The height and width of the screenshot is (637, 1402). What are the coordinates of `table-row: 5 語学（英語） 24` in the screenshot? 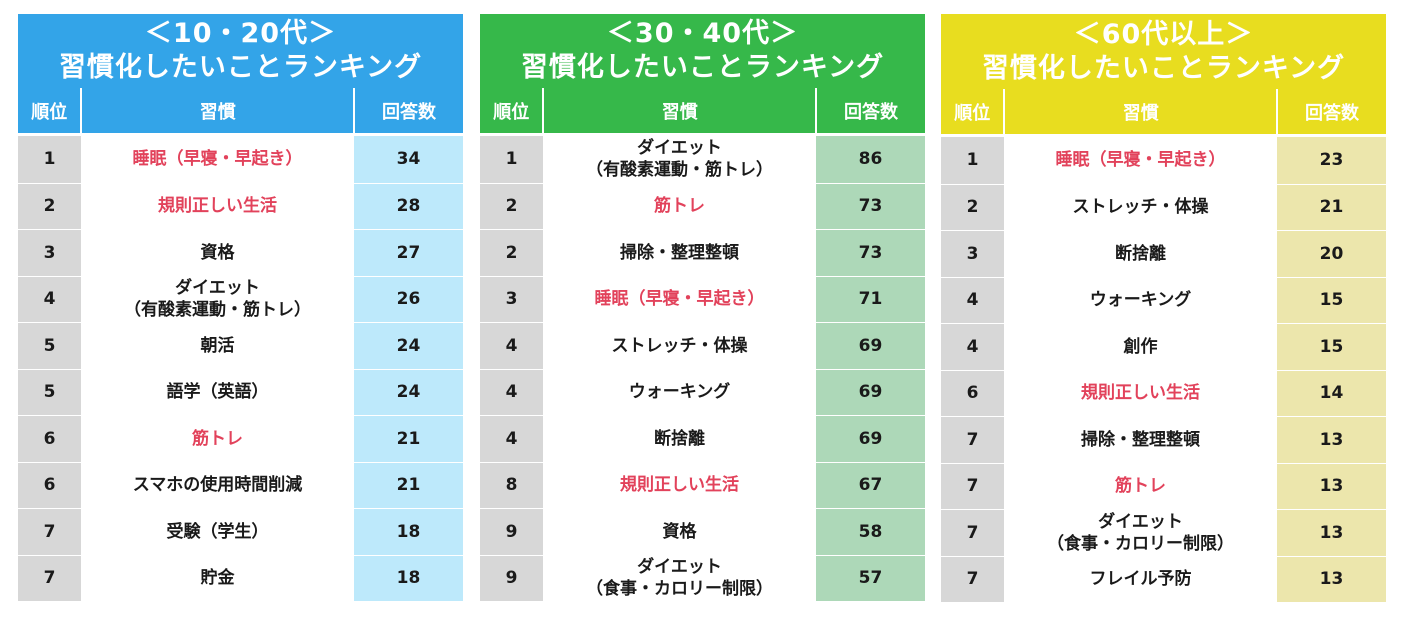 It's located at (240, 391).